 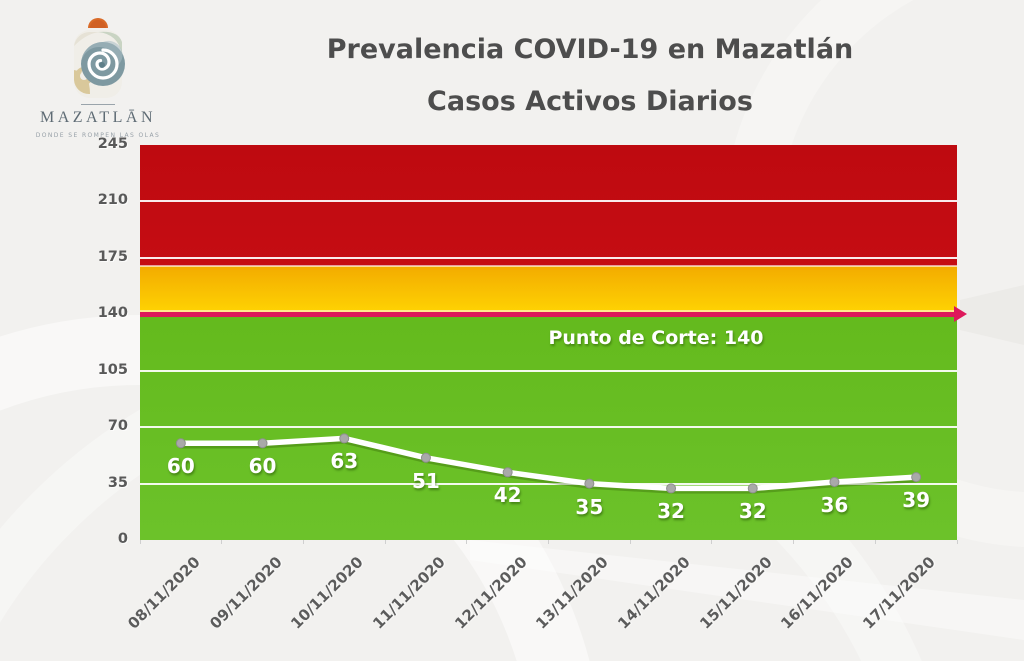 I want to click on x-axis-label: 14/11/2020, so click(x=654, y=593).